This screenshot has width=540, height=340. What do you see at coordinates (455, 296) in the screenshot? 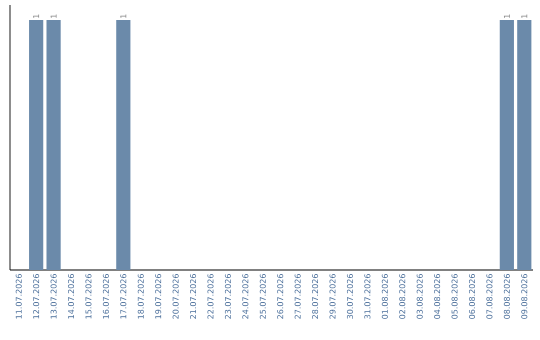
I see `x-tick-label: 05.08.2026` at bounding box center [455, 296].